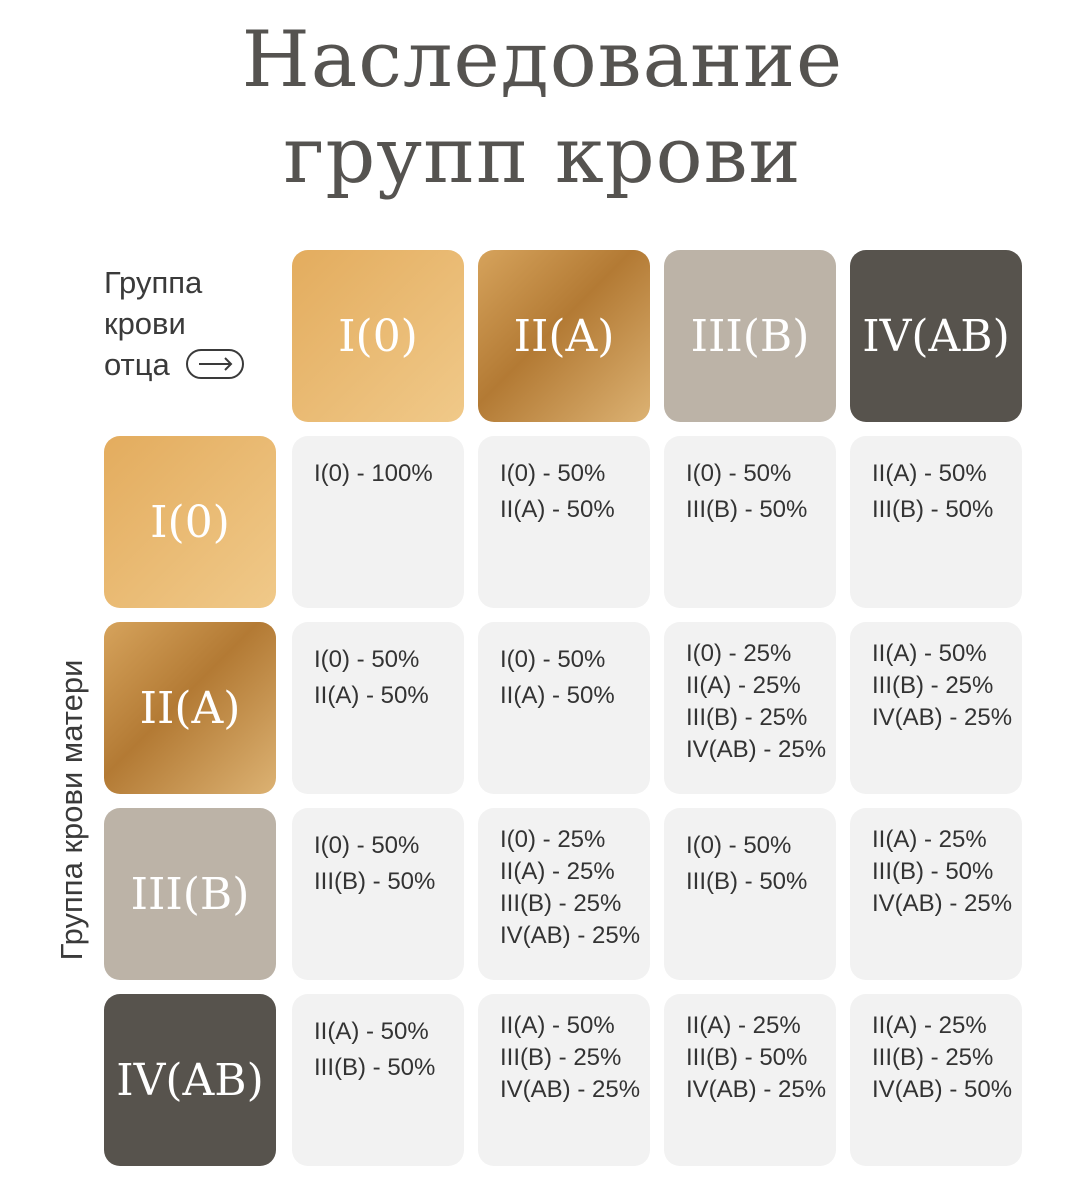  I want to click on result-cell-ii-a-x-i-0: I(0) - 50% II(A) - 50%, so click(378, 708).